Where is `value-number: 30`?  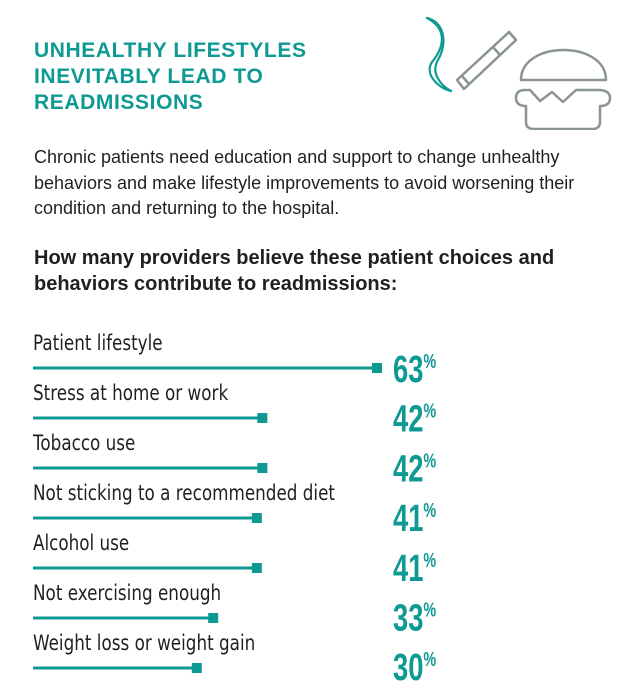
value-number: 30 is located at coordinates (408, 668).